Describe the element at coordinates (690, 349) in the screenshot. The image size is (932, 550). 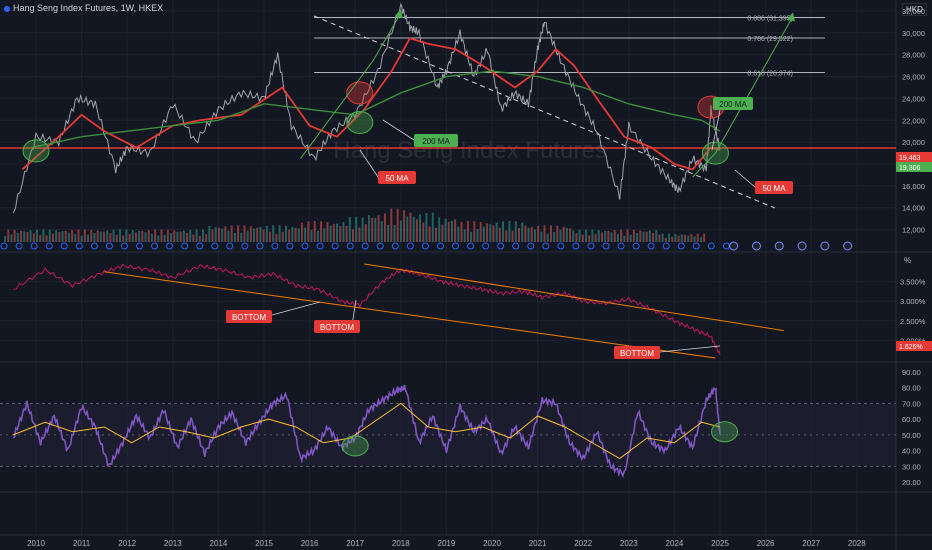
I see `bottom-connector` at that location.